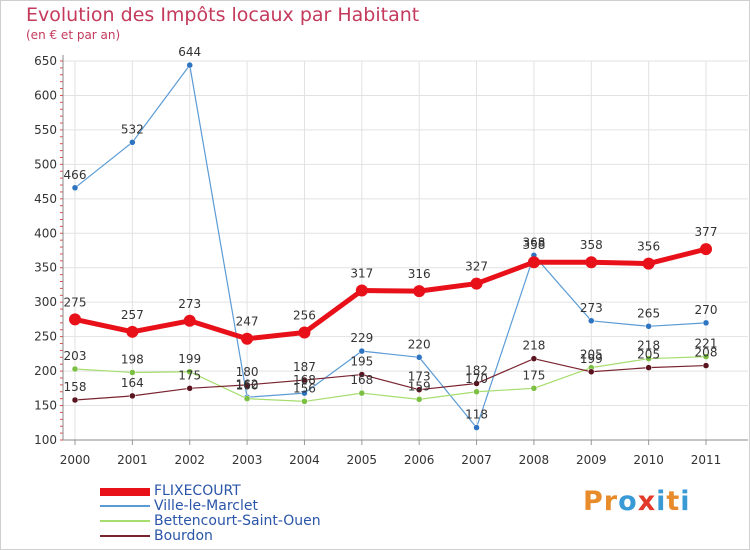  What do you see at coordinates (593, 501) in the screenshot?
I see `logo-letter: P` at bounding box center [593, 501].